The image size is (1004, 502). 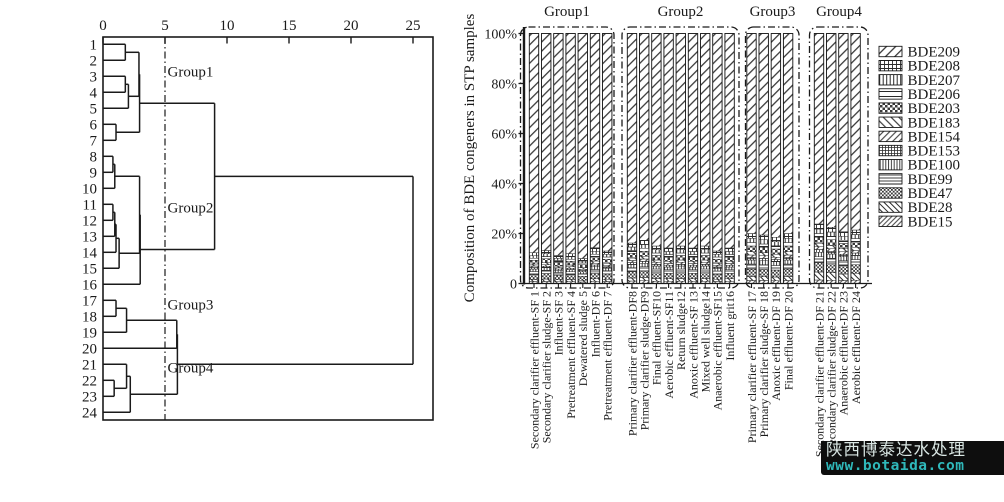 I want to click on leaf-label: 22, so click(x=89, y=381).